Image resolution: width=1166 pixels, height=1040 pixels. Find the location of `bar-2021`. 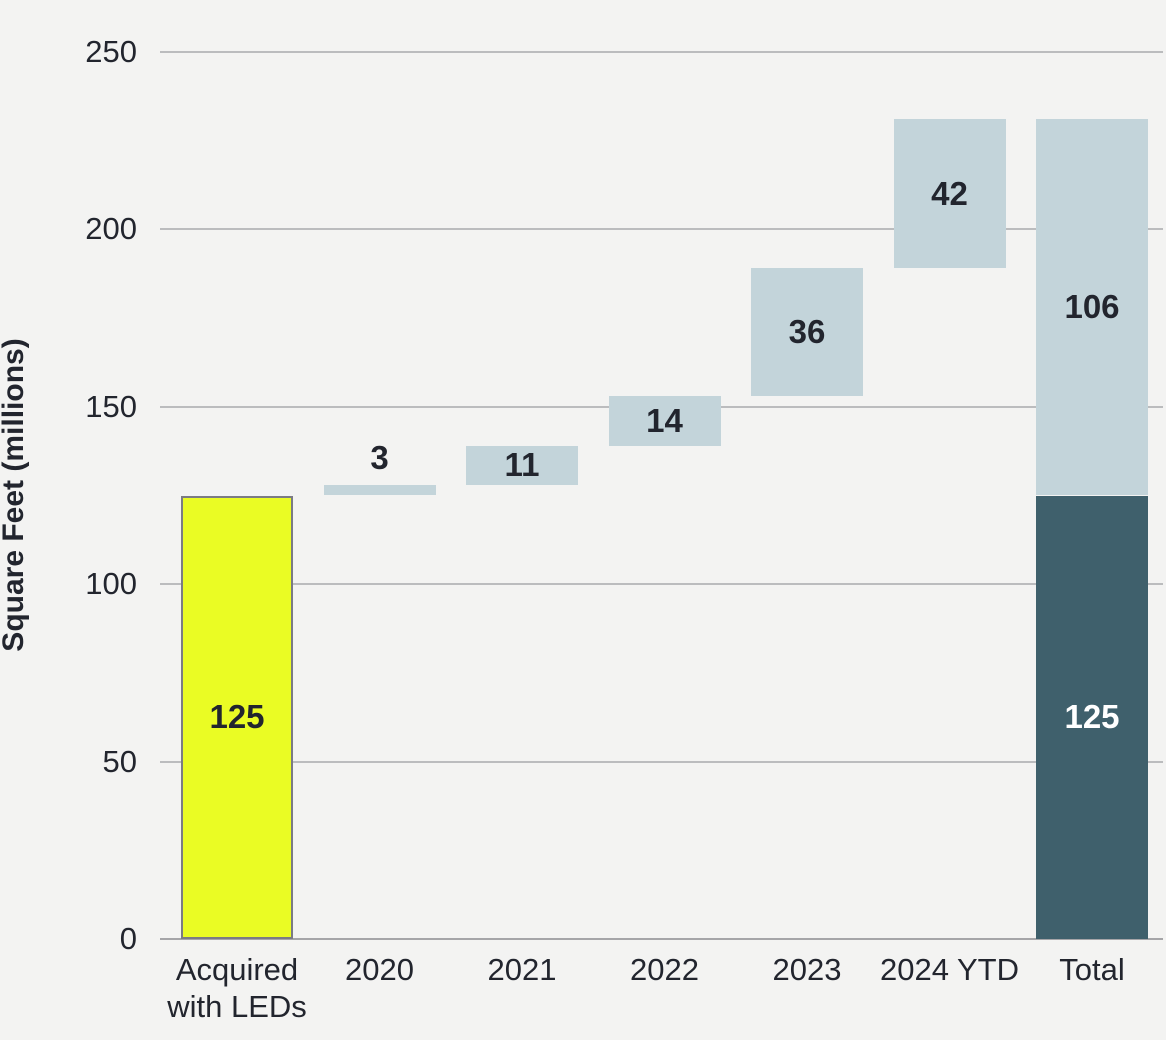

bar-2021 is located at coordinates (522, 465).